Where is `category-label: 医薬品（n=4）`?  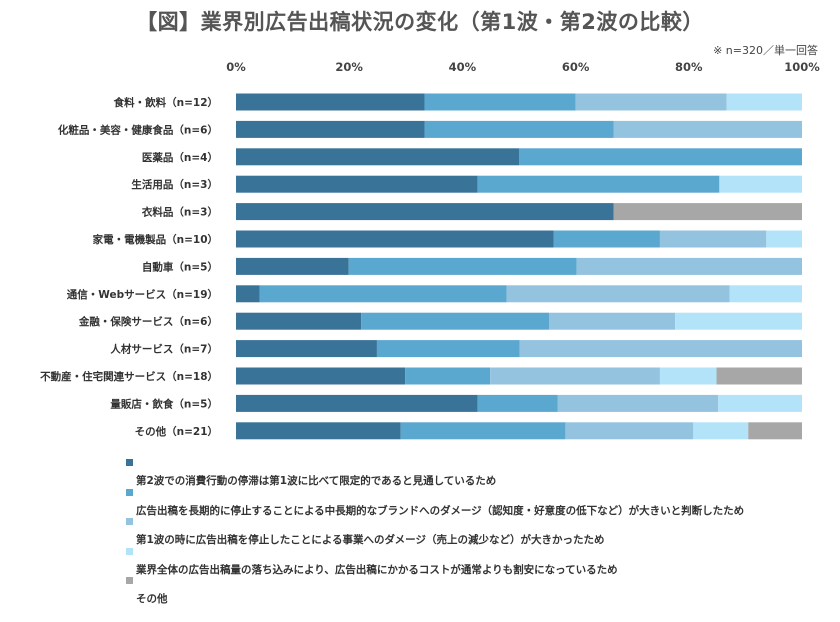 category-label: 医薬品（n=4） is located at coordinates (180, 157).